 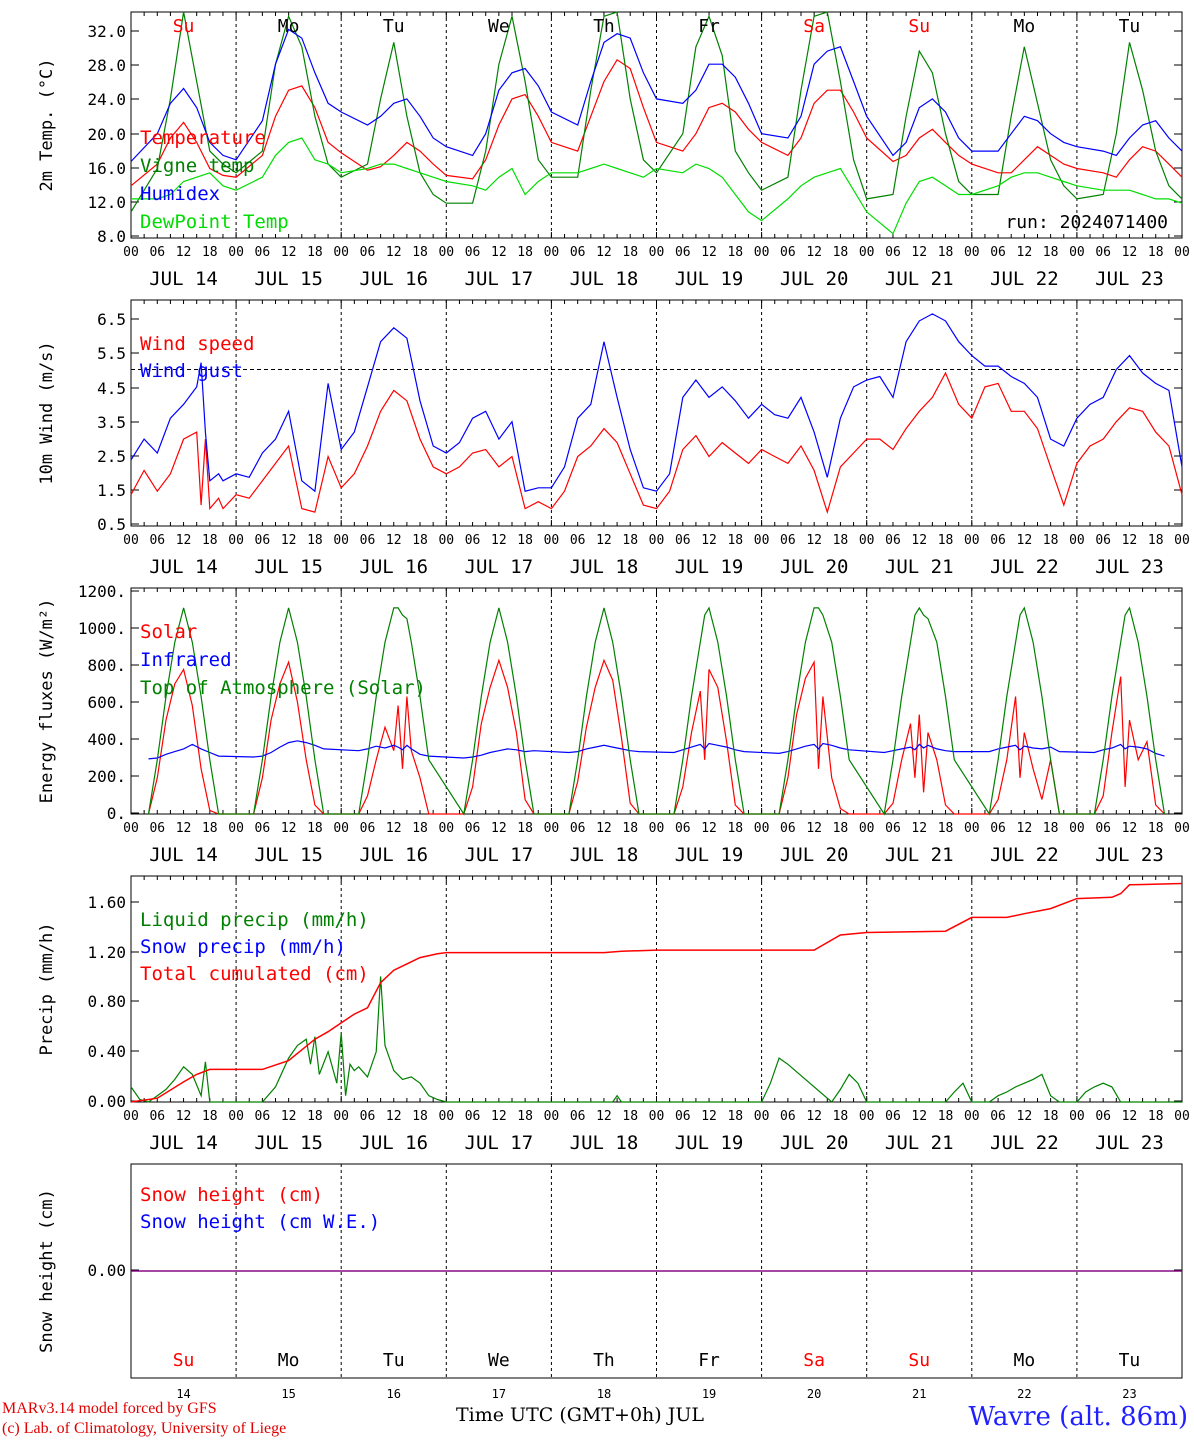 I want to click on run-annotation: run: 2024071400, so click(x=1086, y=222).